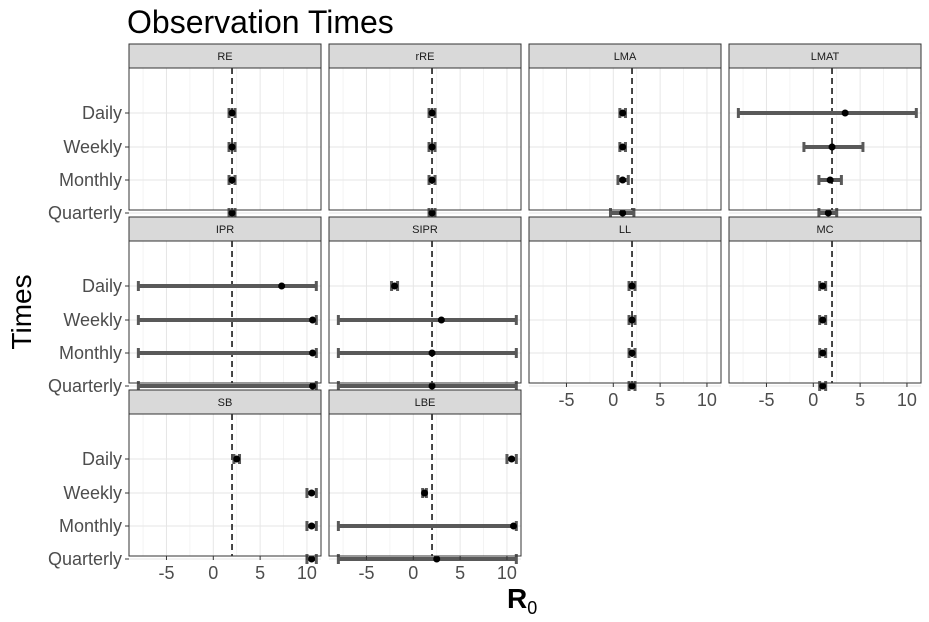  I want to click on panel-strip-label: rRE, so click(425, 57).